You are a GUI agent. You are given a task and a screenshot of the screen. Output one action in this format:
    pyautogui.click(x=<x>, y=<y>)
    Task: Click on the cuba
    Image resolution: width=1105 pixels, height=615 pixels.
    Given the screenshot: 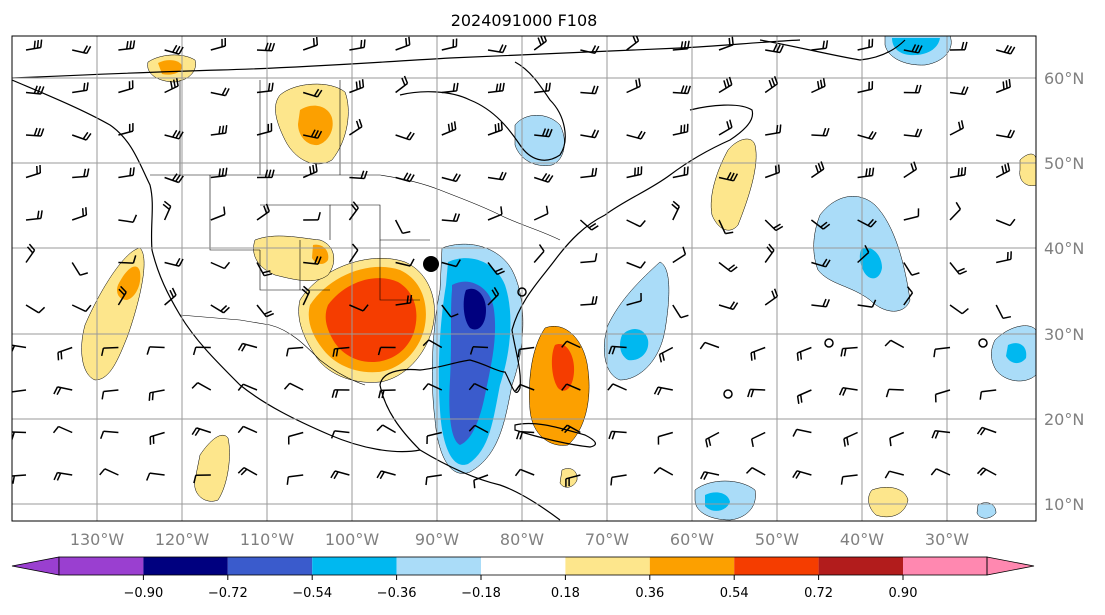 What is the action you would take?
    pyautogui.click(x=555, y=435)
    